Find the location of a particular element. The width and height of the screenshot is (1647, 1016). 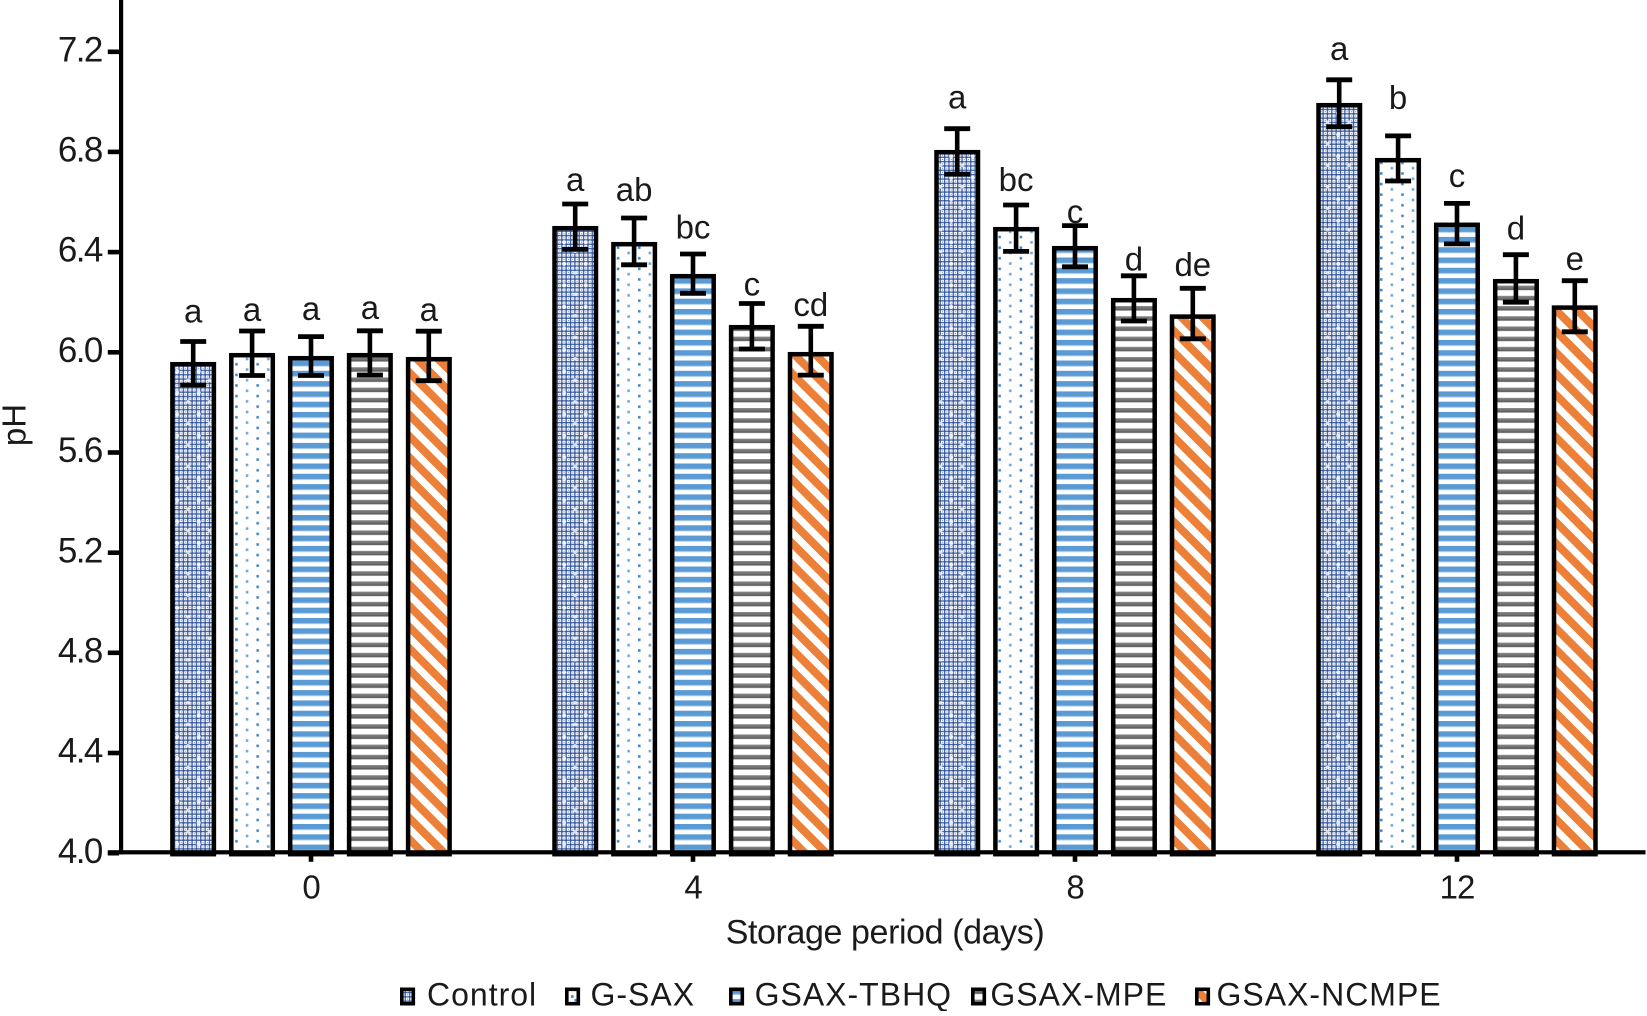

svg-text: 6.8 is located at coordinates (80, 150).